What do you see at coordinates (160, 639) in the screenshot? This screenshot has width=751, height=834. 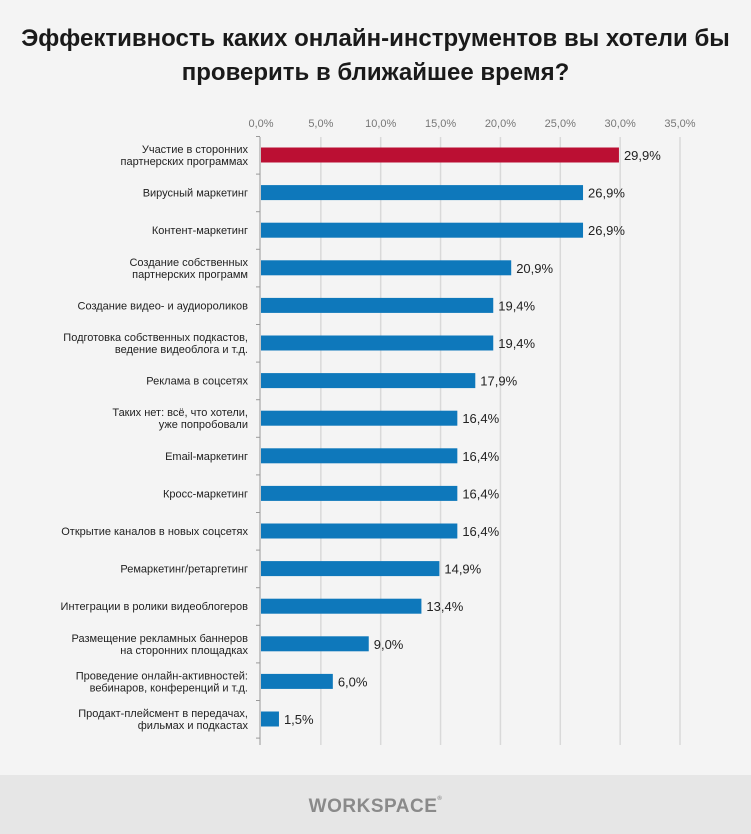 I see `category-label: Размещение рекламных баннеров` at bounding box center [160, 639].